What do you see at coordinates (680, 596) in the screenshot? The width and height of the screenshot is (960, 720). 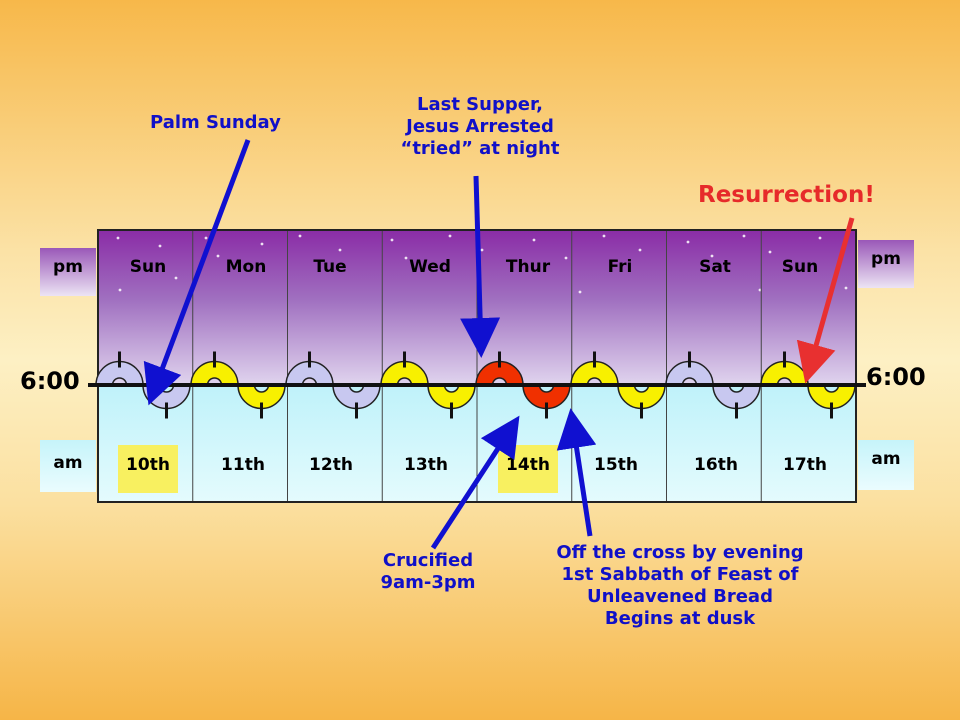 I see `off-cross-line-3: Unleavened Bread` at bounding box center [680, 596].